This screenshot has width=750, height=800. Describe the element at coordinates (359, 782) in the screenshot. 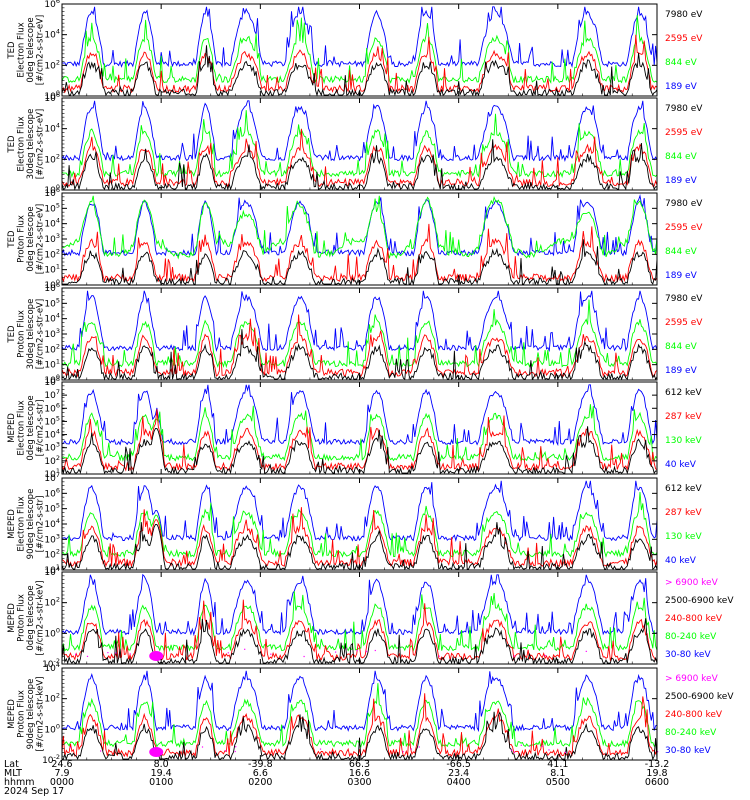

I see `x-axis-row-value: 0300` at that location.